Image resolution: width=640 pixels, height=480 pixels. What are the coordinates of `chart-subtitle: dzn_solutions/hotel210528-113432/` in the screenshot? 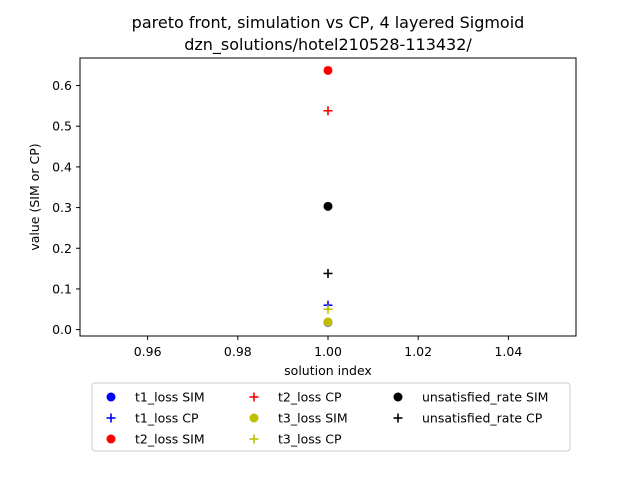 It's located at (328, 45).